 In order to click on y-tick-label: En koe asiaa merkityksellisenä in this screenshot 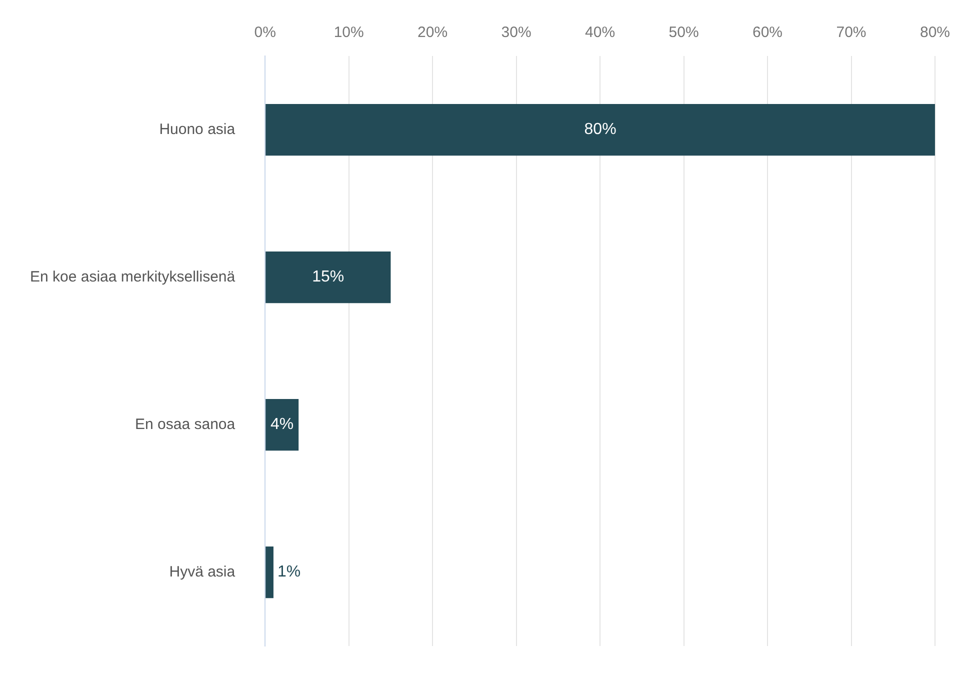, I will do `click(133, 277)`.